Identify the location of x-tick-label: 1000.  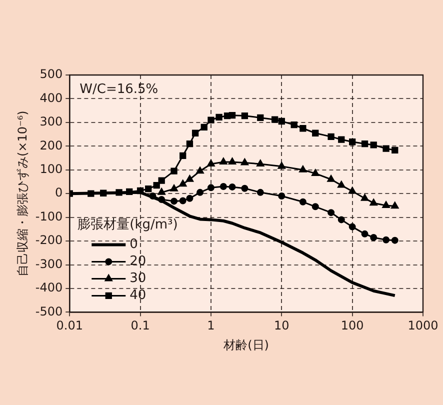
(423, 325).